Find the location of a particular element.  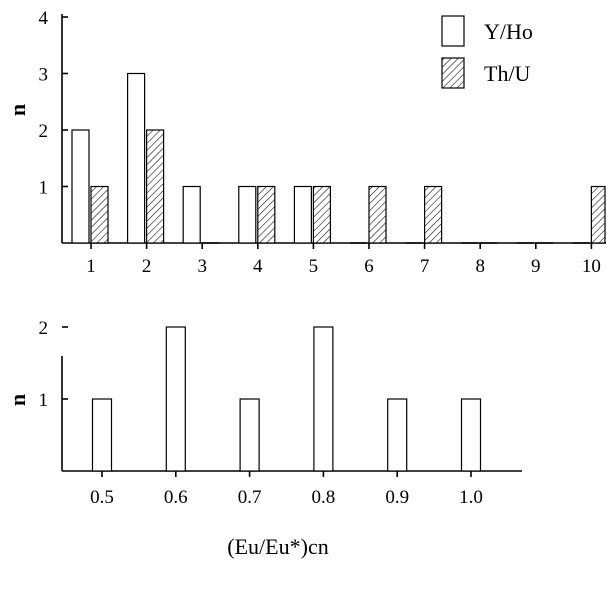

x-tick-label: 9 is located at coordinates (536, 266).